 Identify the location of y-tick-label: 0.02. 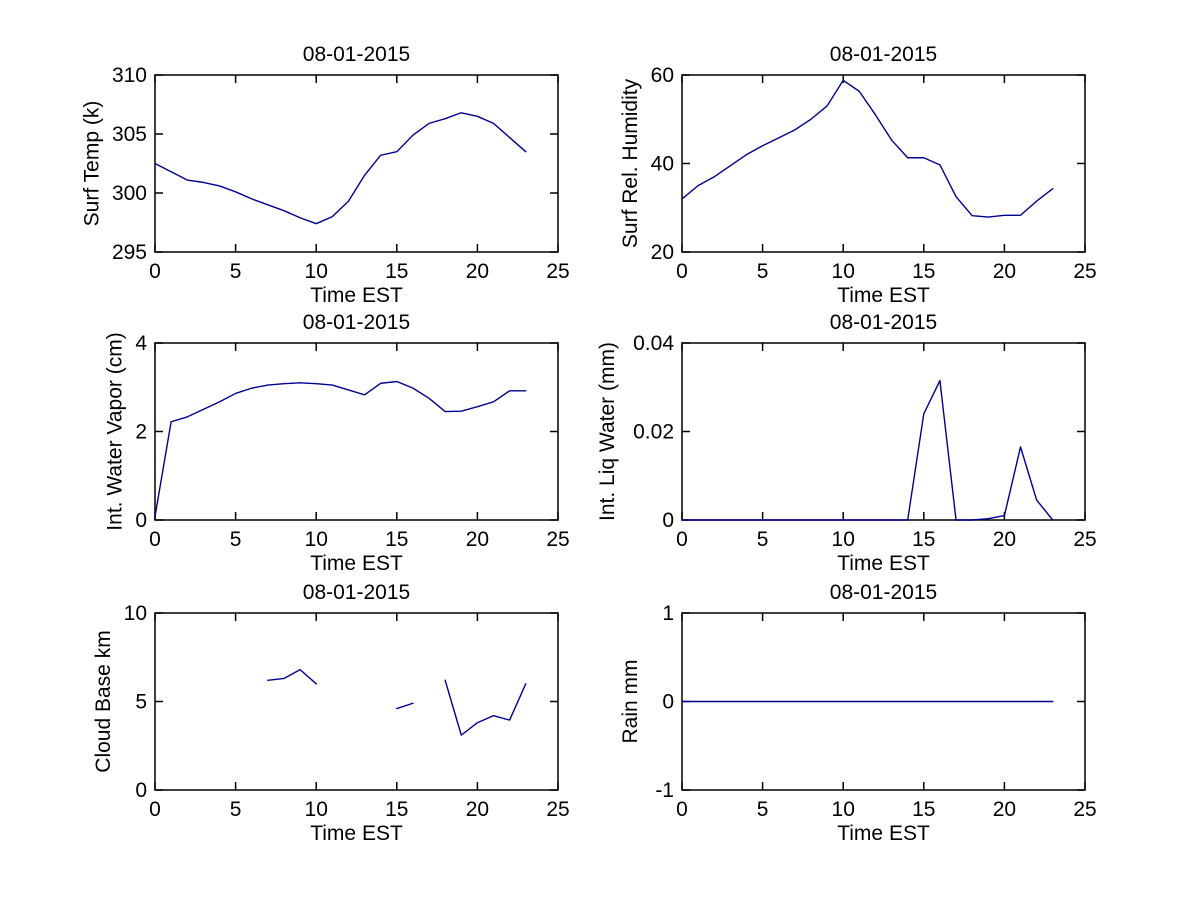
(653, 432).